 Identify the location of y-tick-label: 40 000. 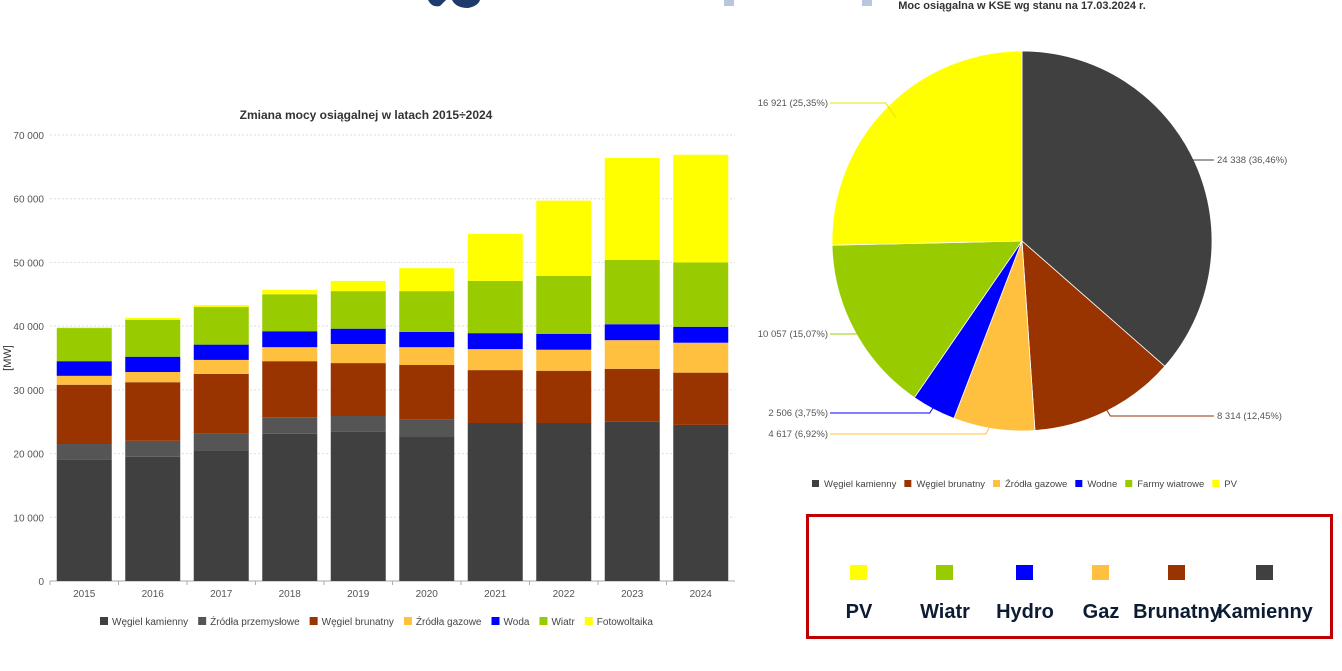
(28, 327).